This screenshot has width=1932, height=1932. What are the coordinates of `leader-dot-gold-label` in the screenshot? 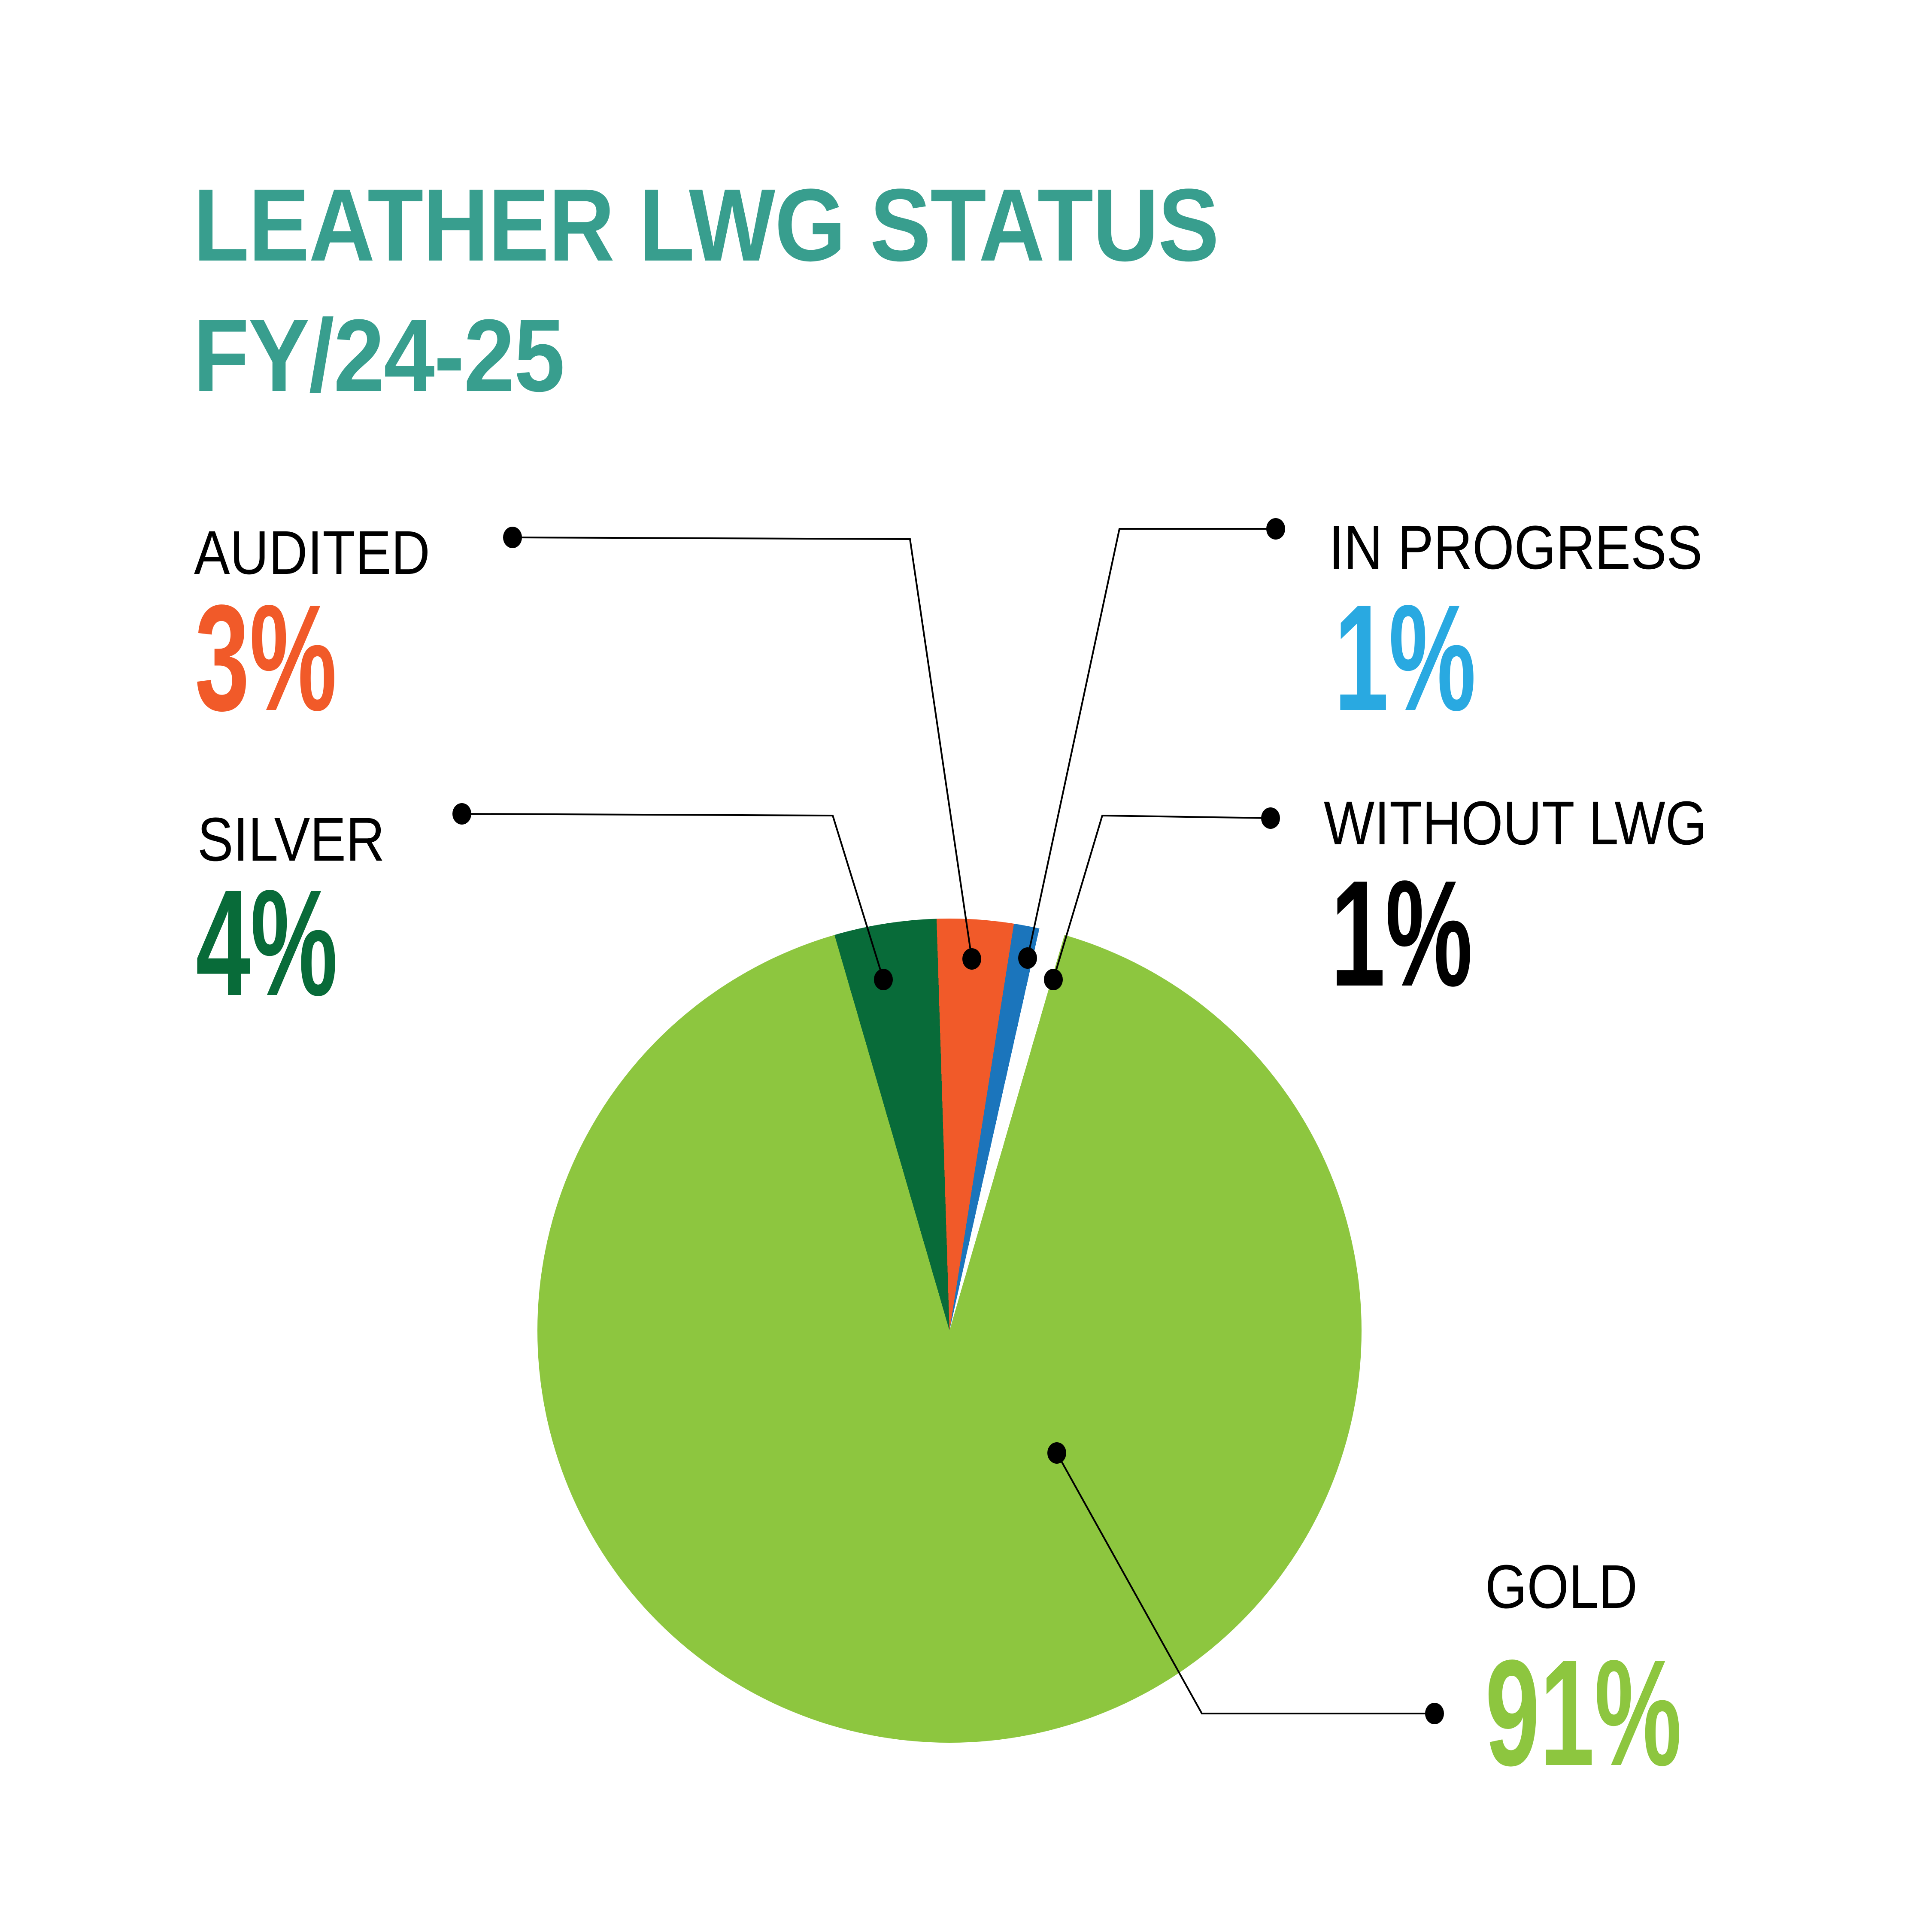 It's located at (1434, 1713).